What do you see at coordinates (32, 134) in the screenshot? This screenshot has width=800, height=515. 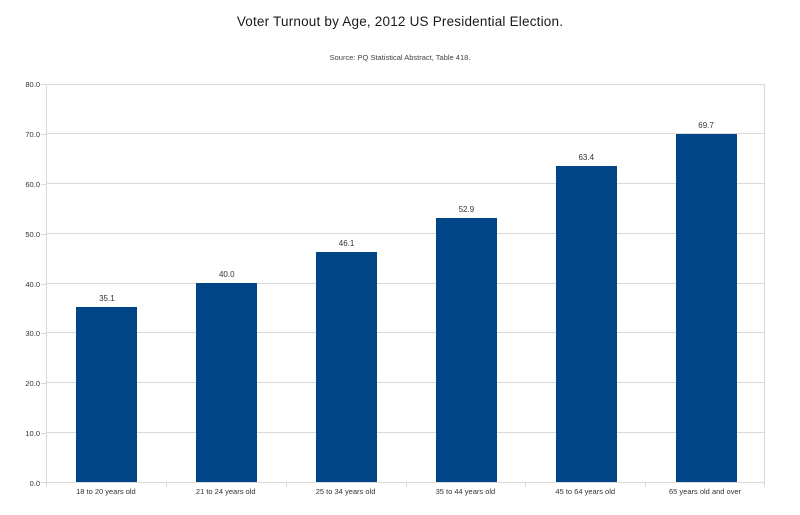 I see `y-axis-tick-label: 70.0` at bounding box center [32, 134].